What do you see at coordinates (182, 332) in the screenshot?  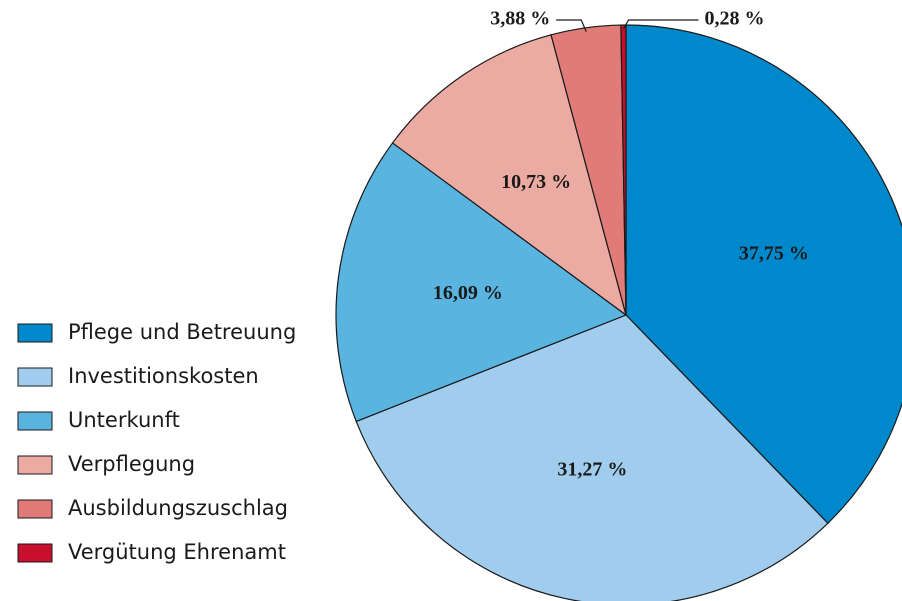 I see `legend-label: Pflege und Betreuung` at bounding box center [182, 332].